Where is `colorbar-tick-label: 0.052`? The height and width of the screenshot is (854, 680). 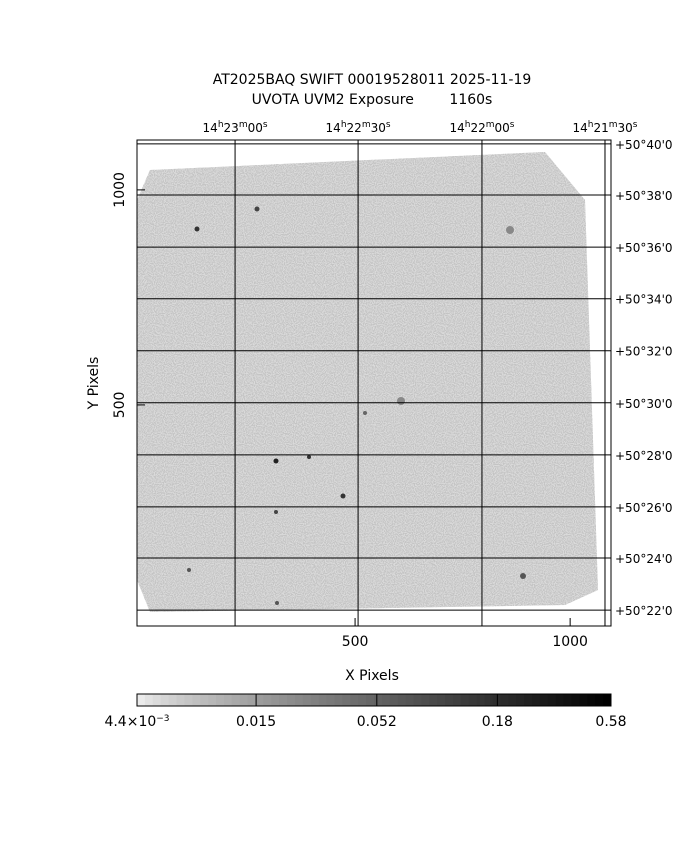
colorbar-tick-label: 0.052 is located at coordinates (377, 722).